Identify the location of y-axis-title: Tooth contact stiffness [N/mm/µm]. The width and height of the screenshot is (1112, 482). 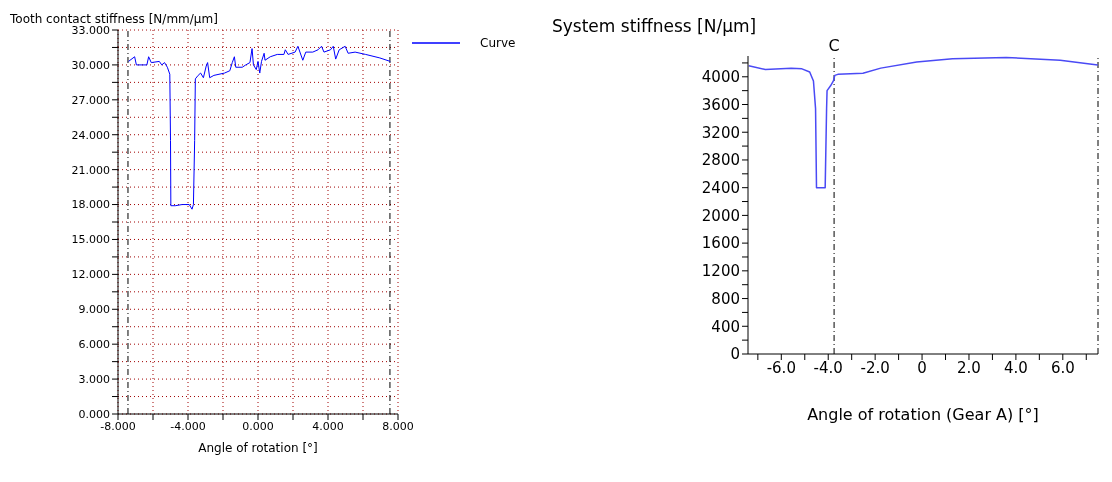
(114, 19).